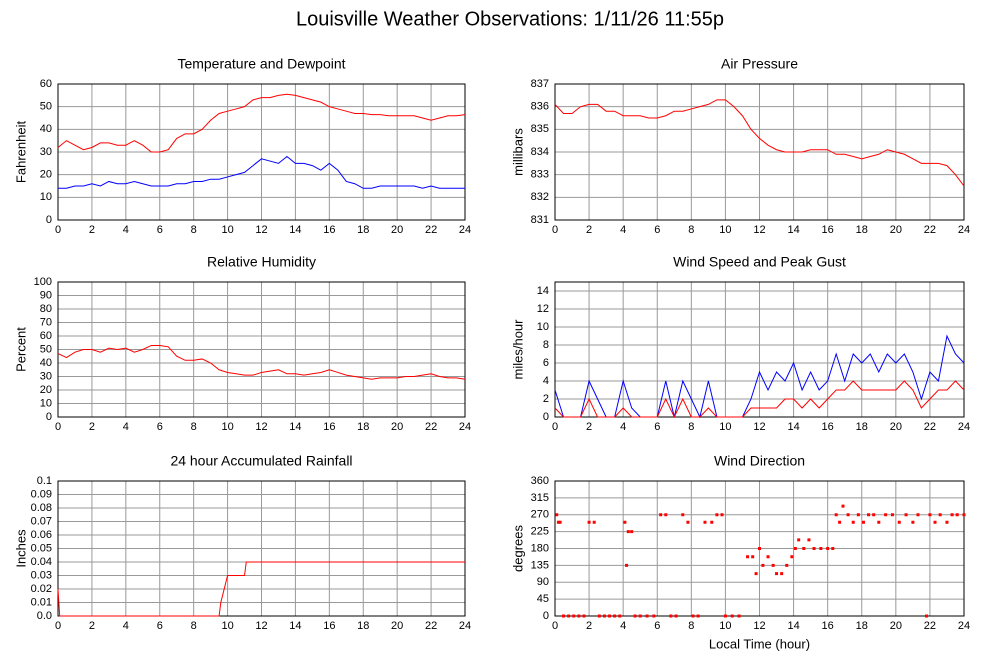 This screenshot has width=1000, height=660. Describe the element at coordinates (828, 427) in the screenshot. I see `x-tick-label: 16` at that location.